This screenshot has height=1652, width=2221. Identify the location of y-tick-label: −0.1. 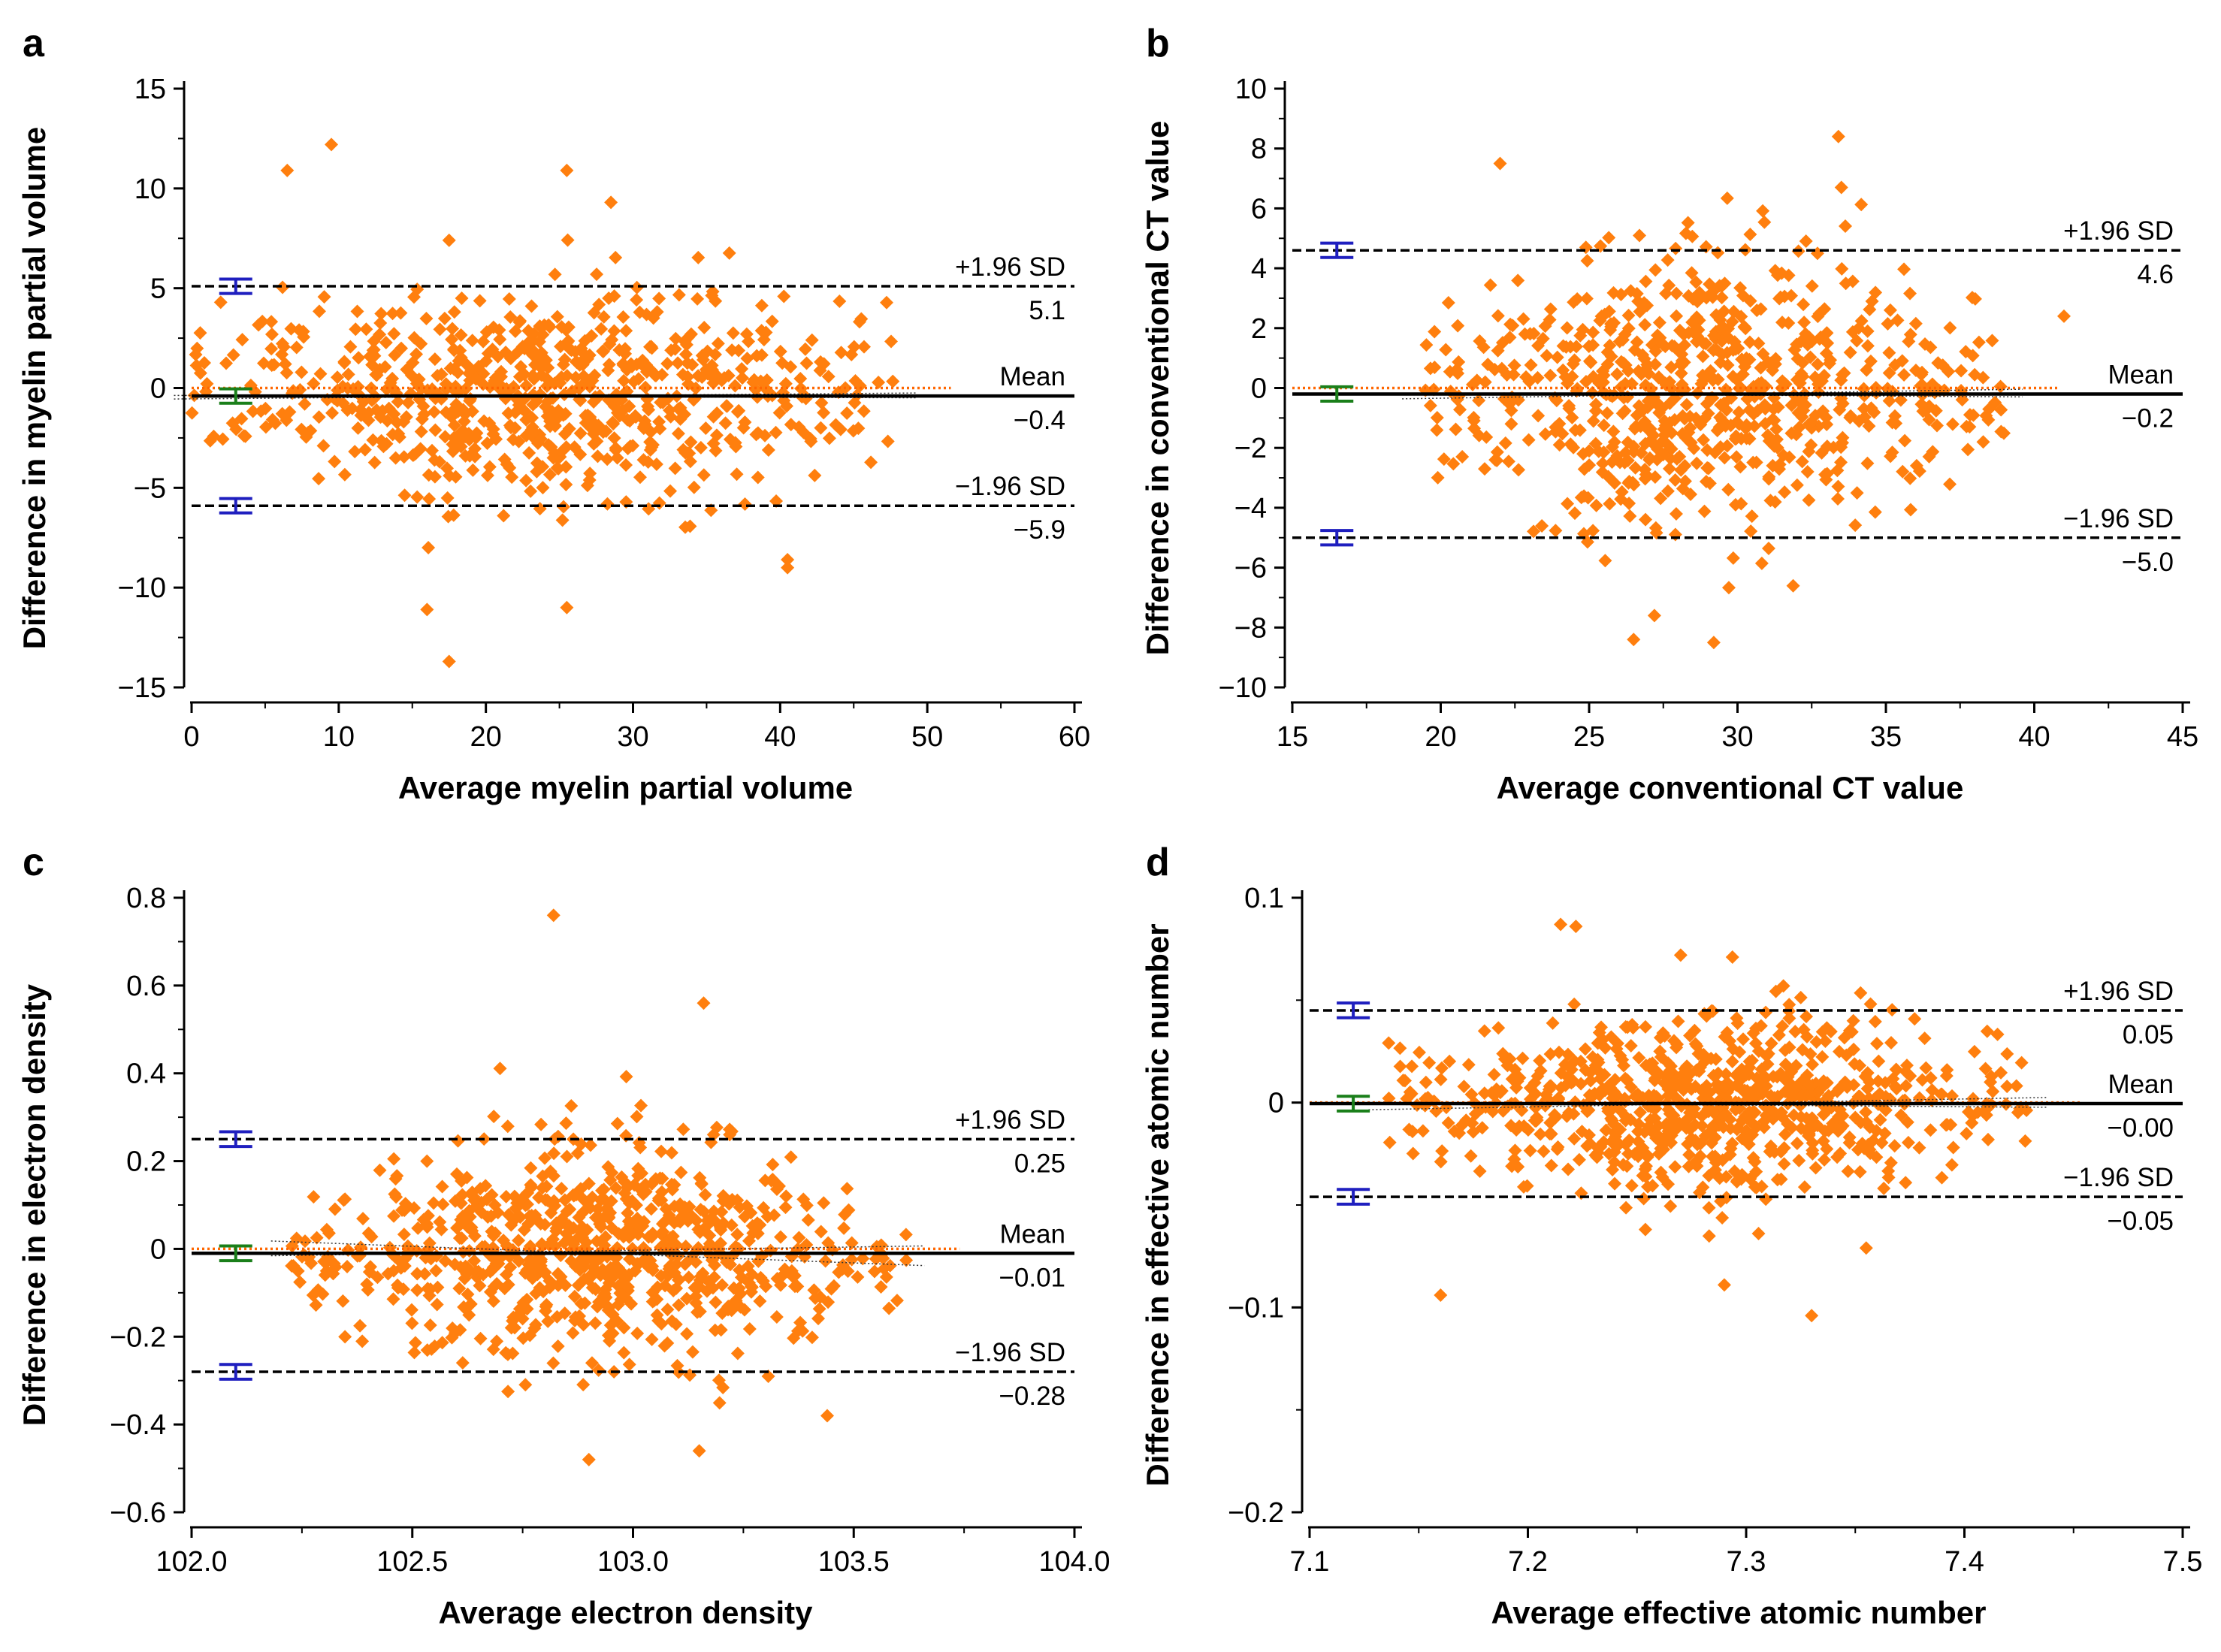
(1256, 1308).